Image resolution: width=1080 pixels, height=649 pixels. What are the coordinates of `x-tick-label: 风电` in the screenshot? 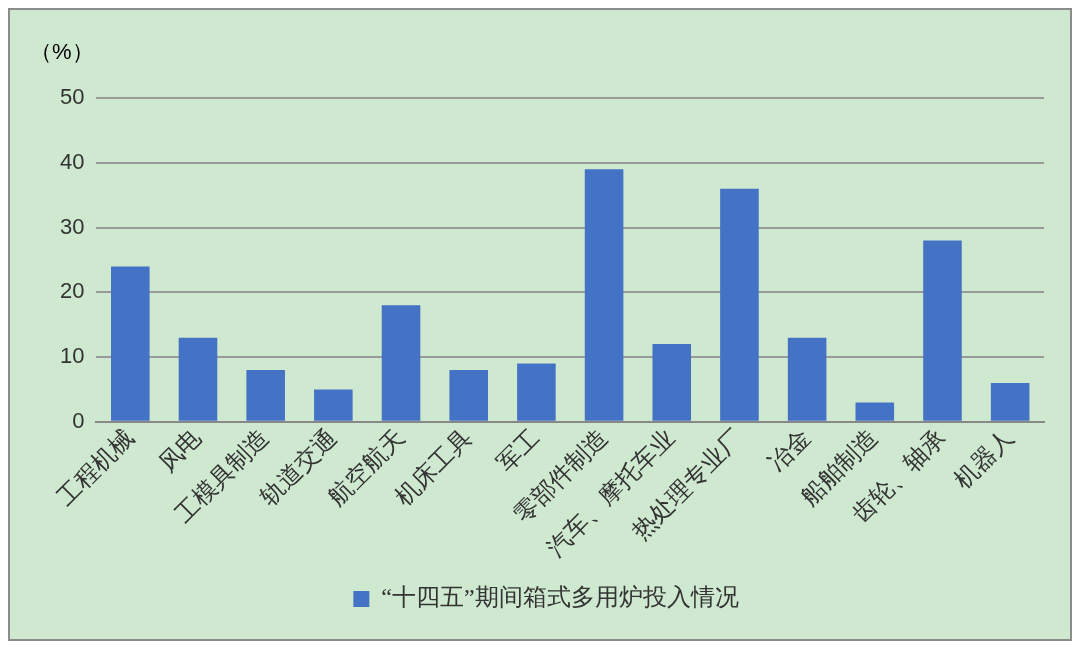 It's located at (179, 450).